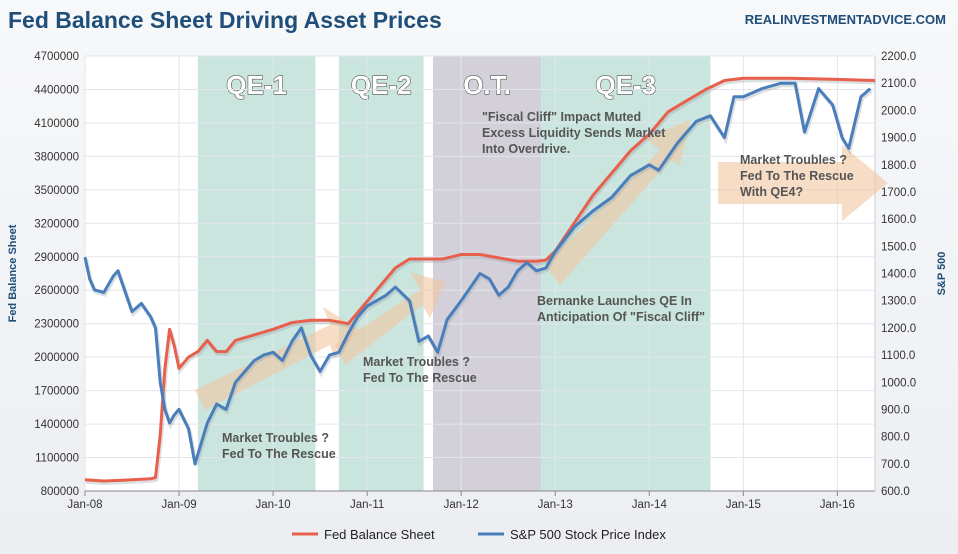  What do you see at coordinates (614, 301) in the screenshot?
I see `annotation-3-line-0: Bernanke Launches QE In` at bounding box center [614, 301].